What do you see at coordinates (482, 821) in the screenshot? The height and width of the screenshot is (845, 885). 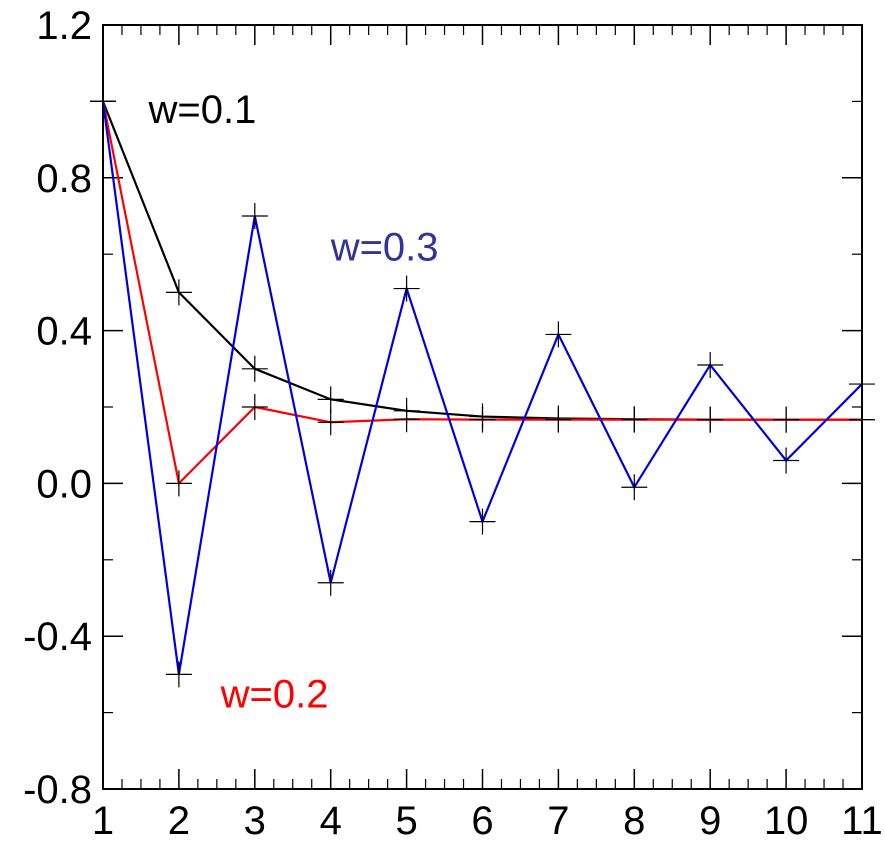 I see `x-tick-label: 6` at bounding box center [482, 821].